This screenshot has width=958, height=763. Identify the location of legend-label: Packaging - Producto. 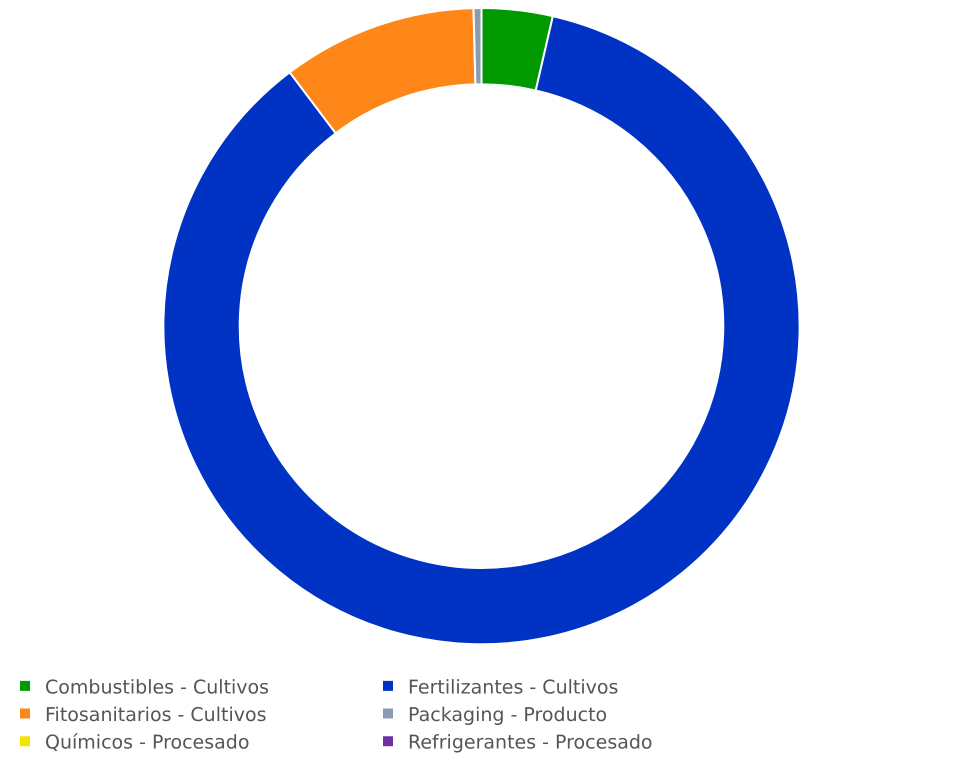
(508, 715).